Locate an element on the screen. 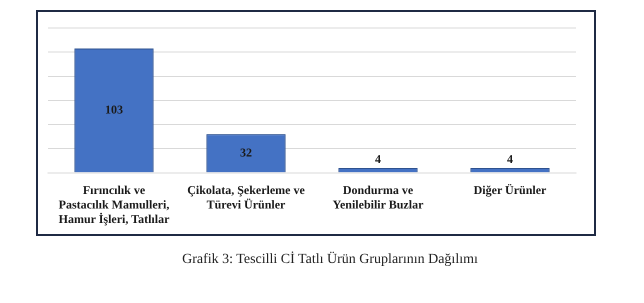 The height and width of the screenshot is (303, 644). data-label: 103 is located at coordinates (114, 109).